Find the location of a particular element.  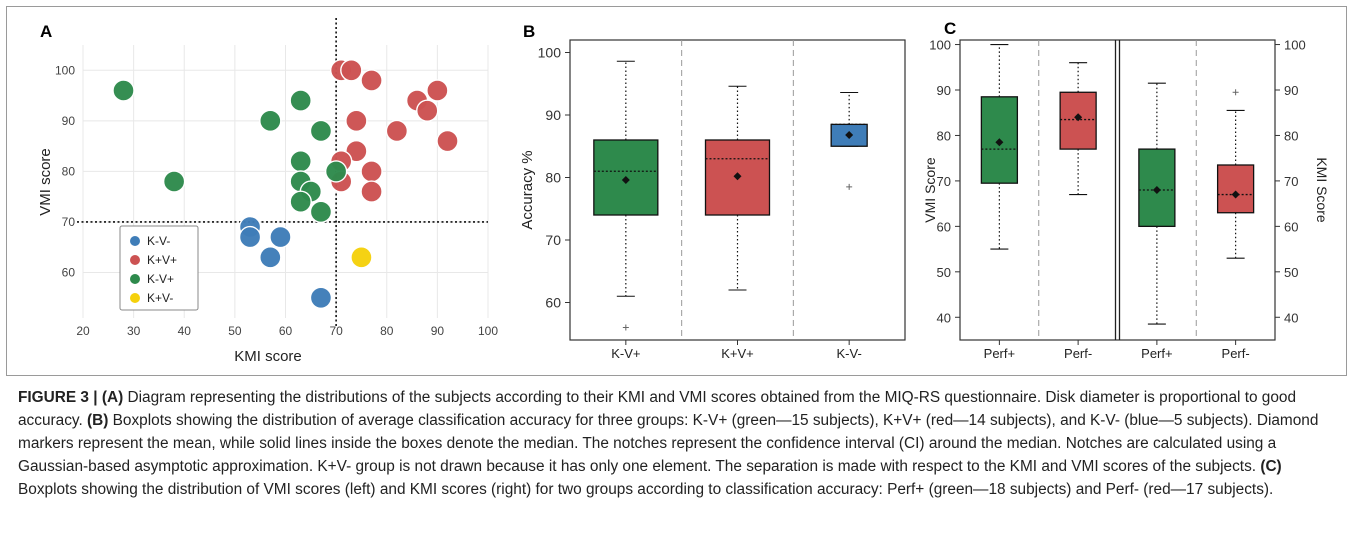

plot-area is located at coordinates (1117, 190).